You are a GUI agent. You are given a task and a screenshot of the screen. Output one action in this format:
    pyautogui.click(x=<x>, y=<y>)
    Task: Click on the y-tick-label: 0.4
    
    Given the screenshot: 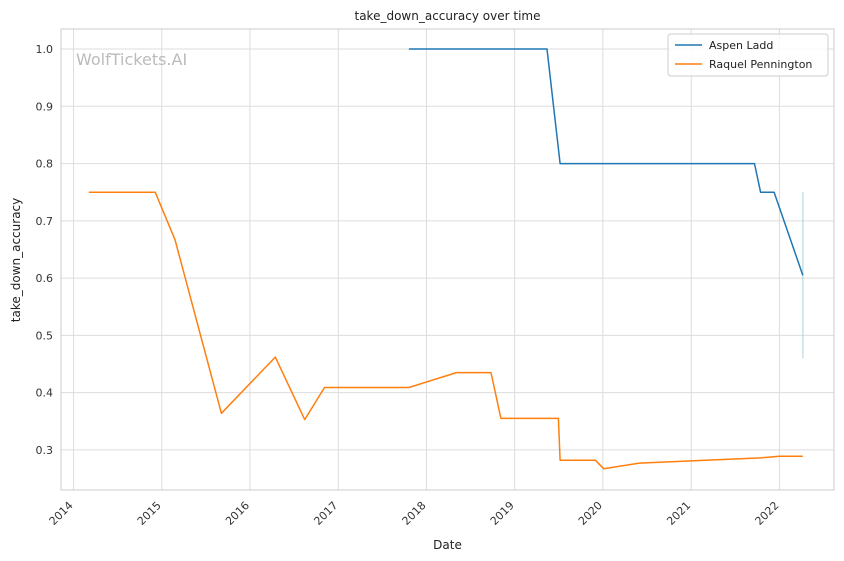 What is the action you would take?
    pyautogui.click(x=45, y=393)
    